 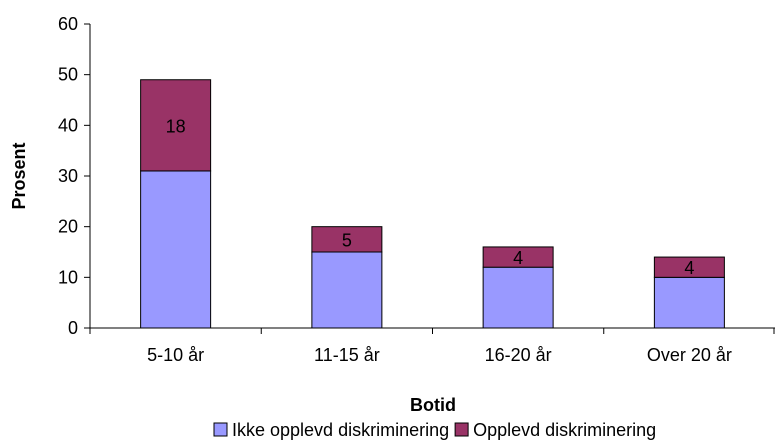 I want to click on y-tick-label-50: 50, so click(x=68, y=75).